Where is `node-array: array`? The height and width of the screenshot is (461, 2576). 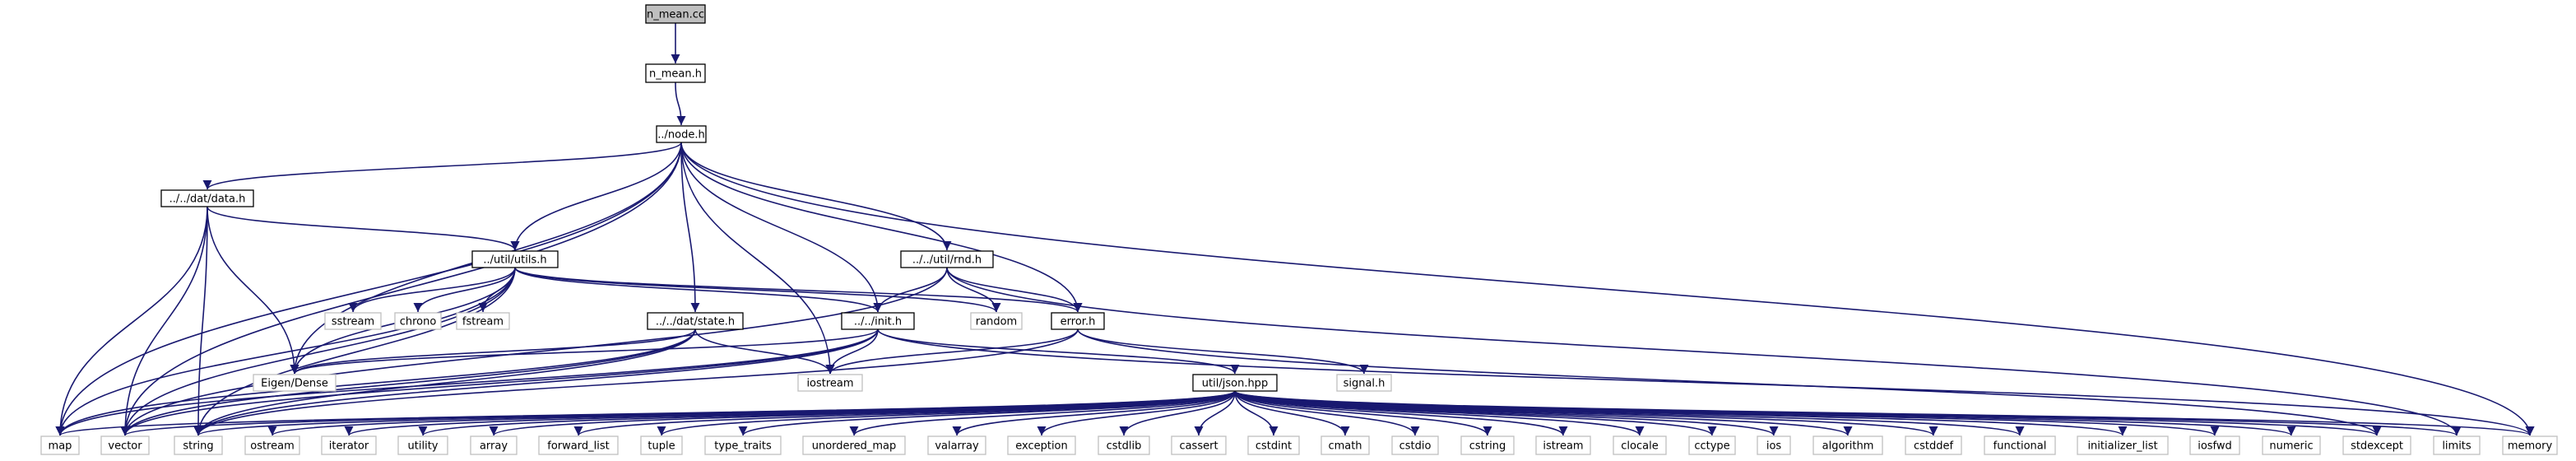 node-array: array is located at coordinates (494, 445).